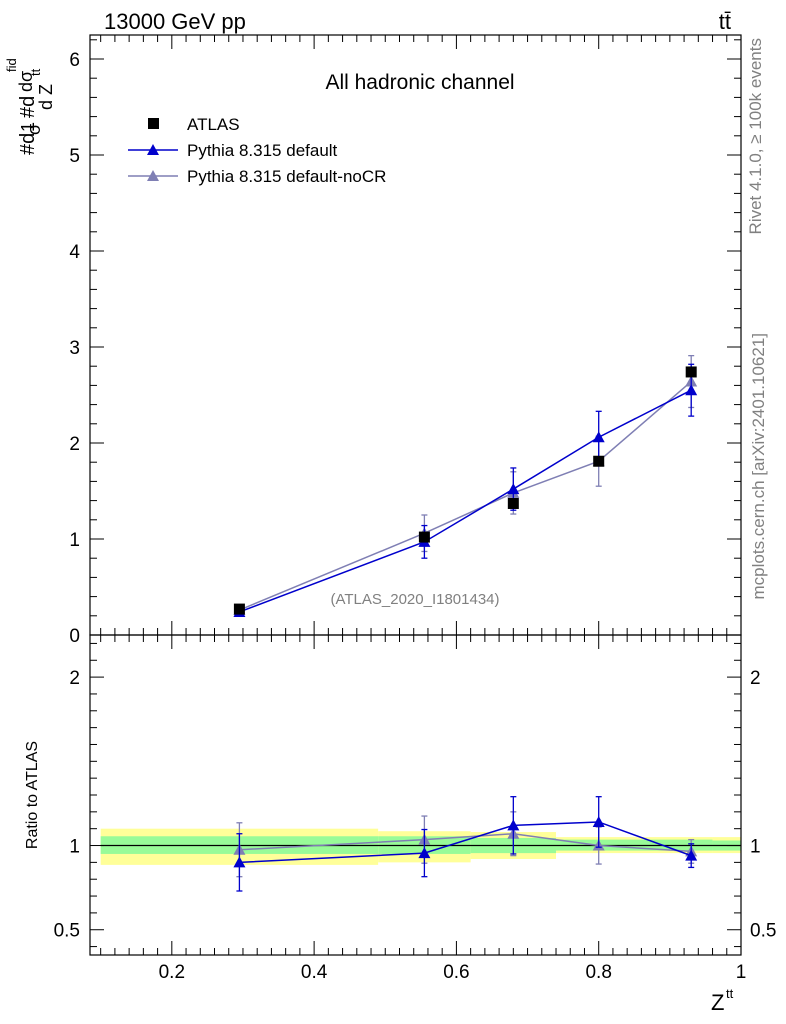 The width and height of the screenshot is (786, 1024). What do you see at coordinates (414, 599) in the screenshot?
I see `analysis-id: (ATLAS_2020_I1801434)` at bounding box center [414, 599].